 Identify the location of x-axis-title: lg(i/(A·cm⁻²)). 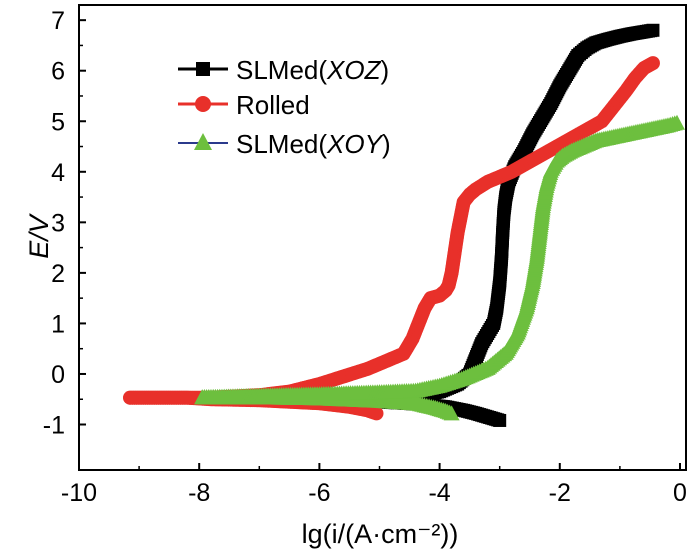
(380, 534).